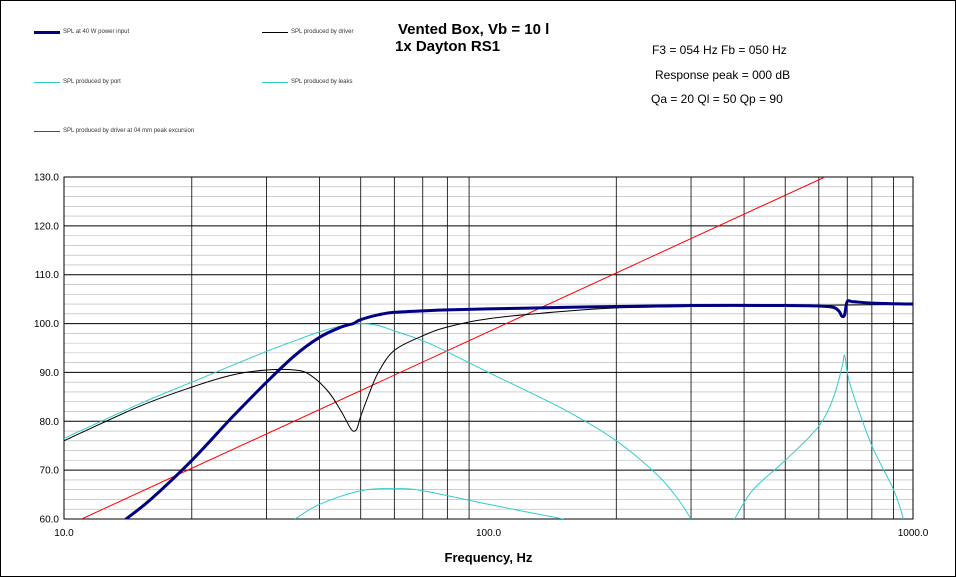 Image resolution: width=956 pixels, height=577 pixels. What do you see at coordinates (50, 422) in the screenshot?
I see `y-tick-label: 80.0` at bounding box center [50, 422].